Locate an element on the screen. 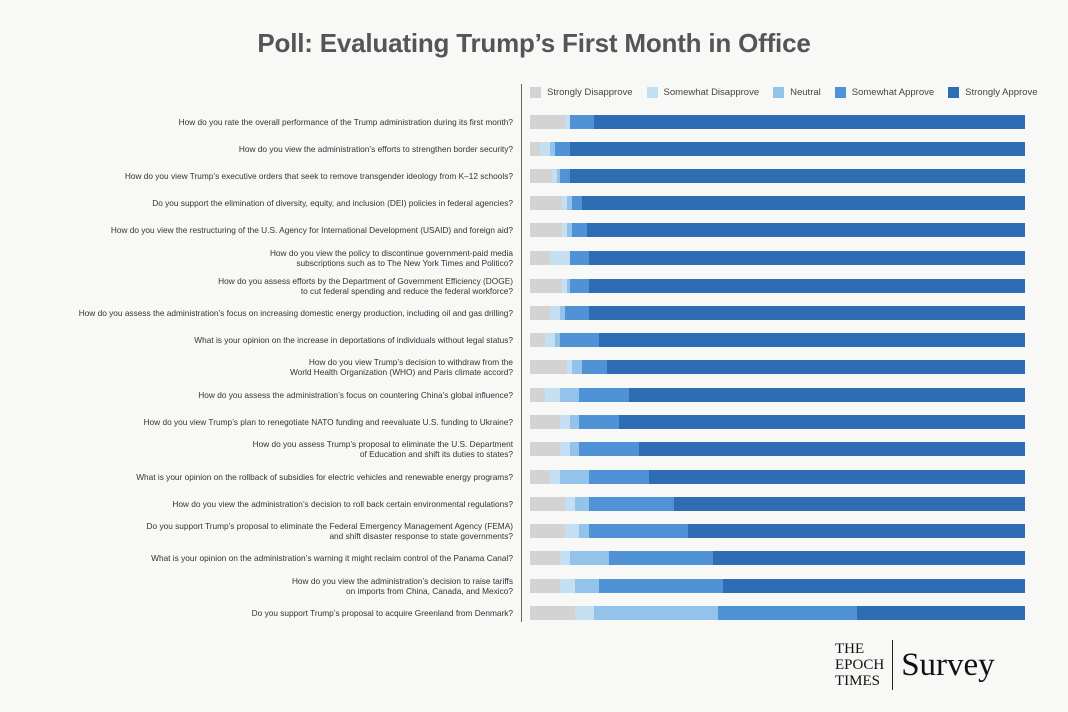 Image resolution: width=1068 pixels, height=712 pixels. logo-survey-text: Survey is located at coordinates (948, 664).